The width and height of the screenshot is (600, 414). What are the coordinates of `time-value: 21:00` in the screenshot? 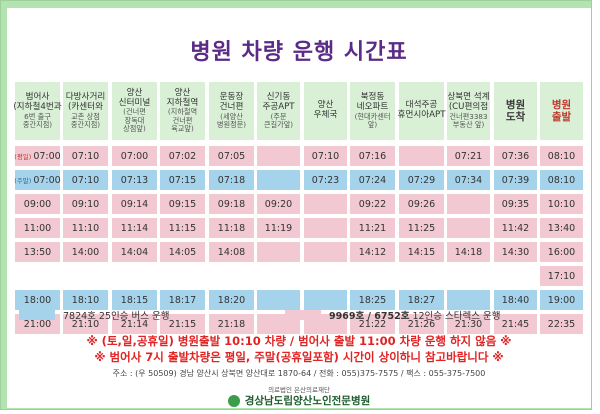 It's located at (37, 324).